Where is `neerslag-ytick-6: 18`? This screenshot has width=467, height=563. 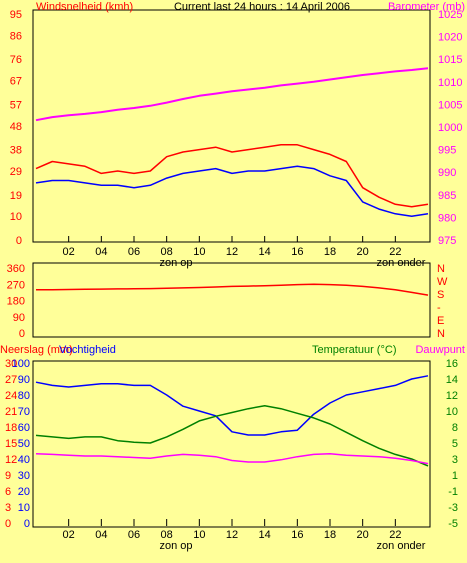 neerslag-ytick-6: 18 is located at coordinates (11, 428).